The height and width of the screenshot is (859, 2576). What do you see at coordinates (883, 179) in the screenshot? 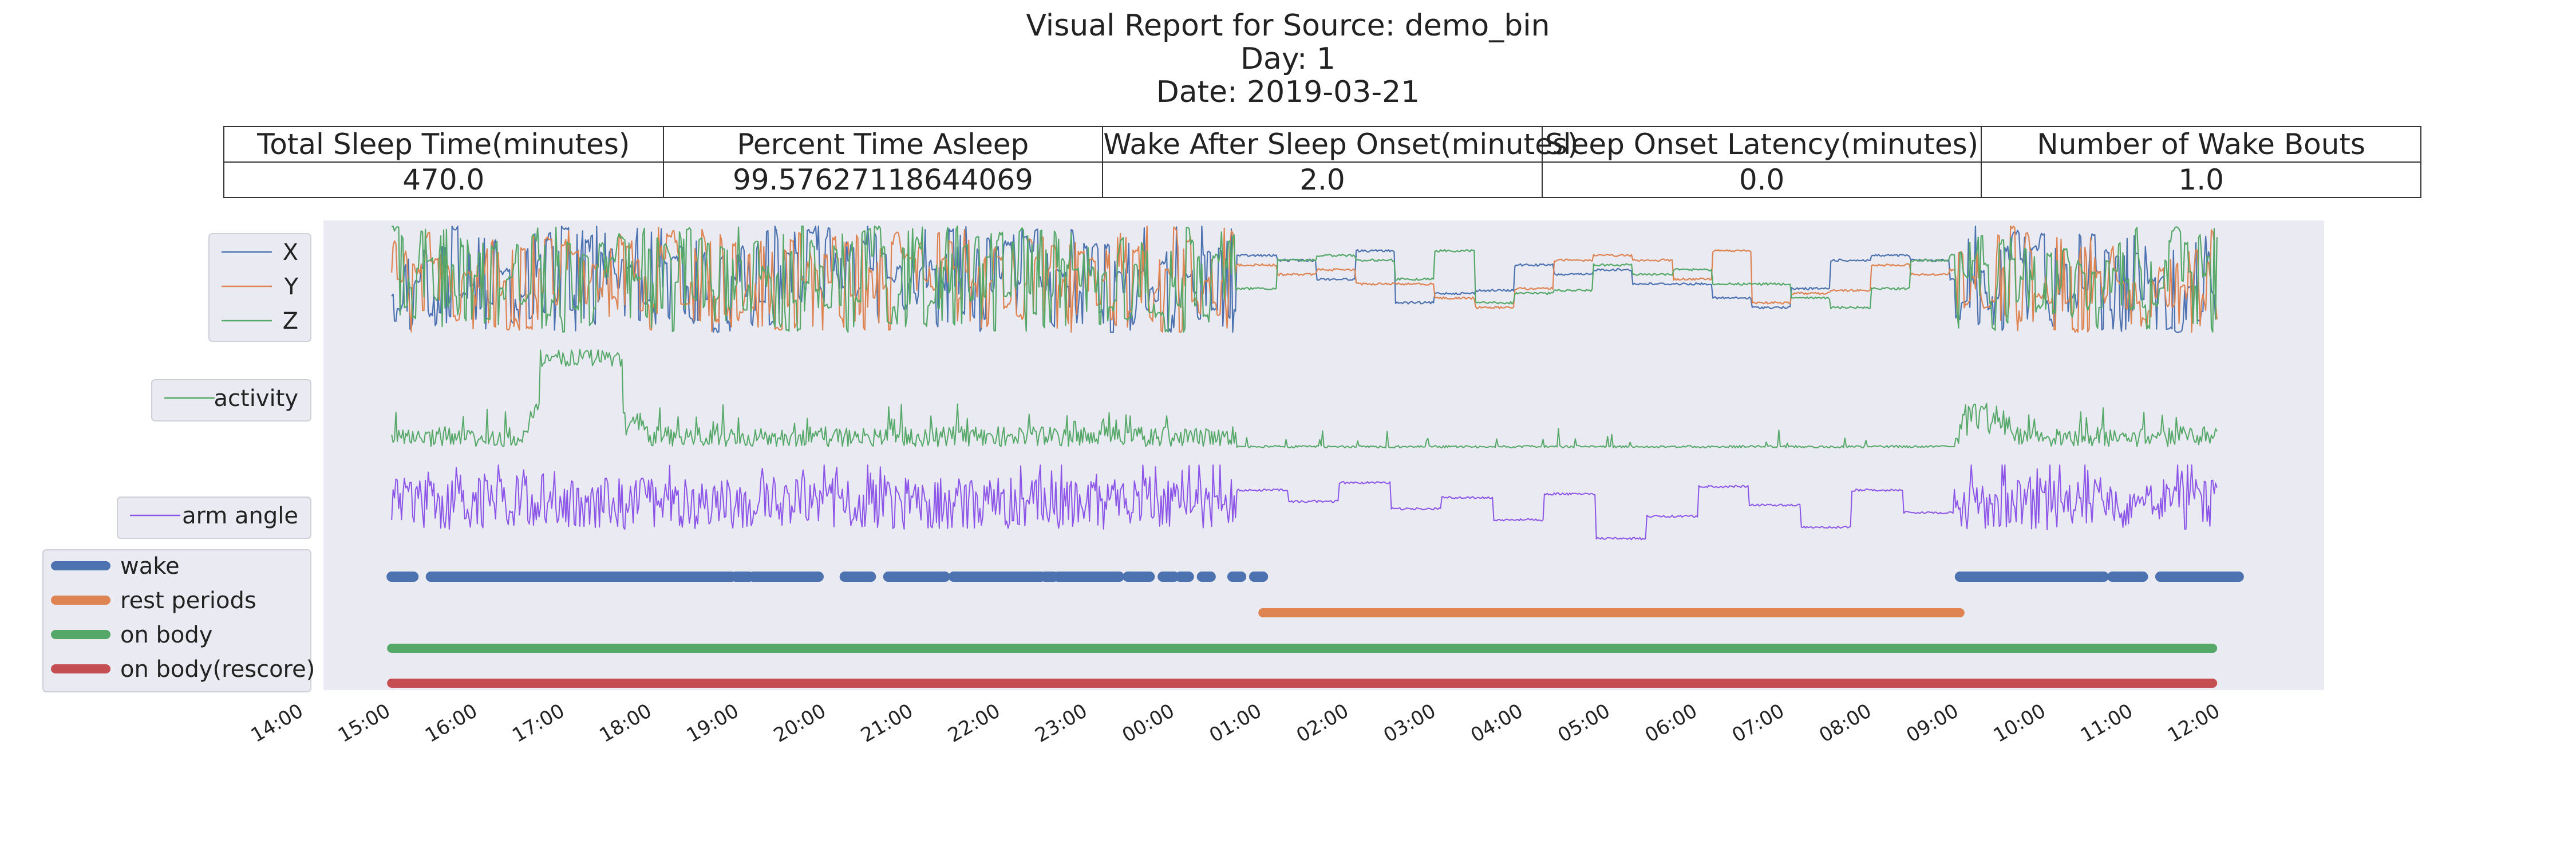
I see `value-percent-time-asleep: 99.57627118644069` at bounding box center [883, 179].